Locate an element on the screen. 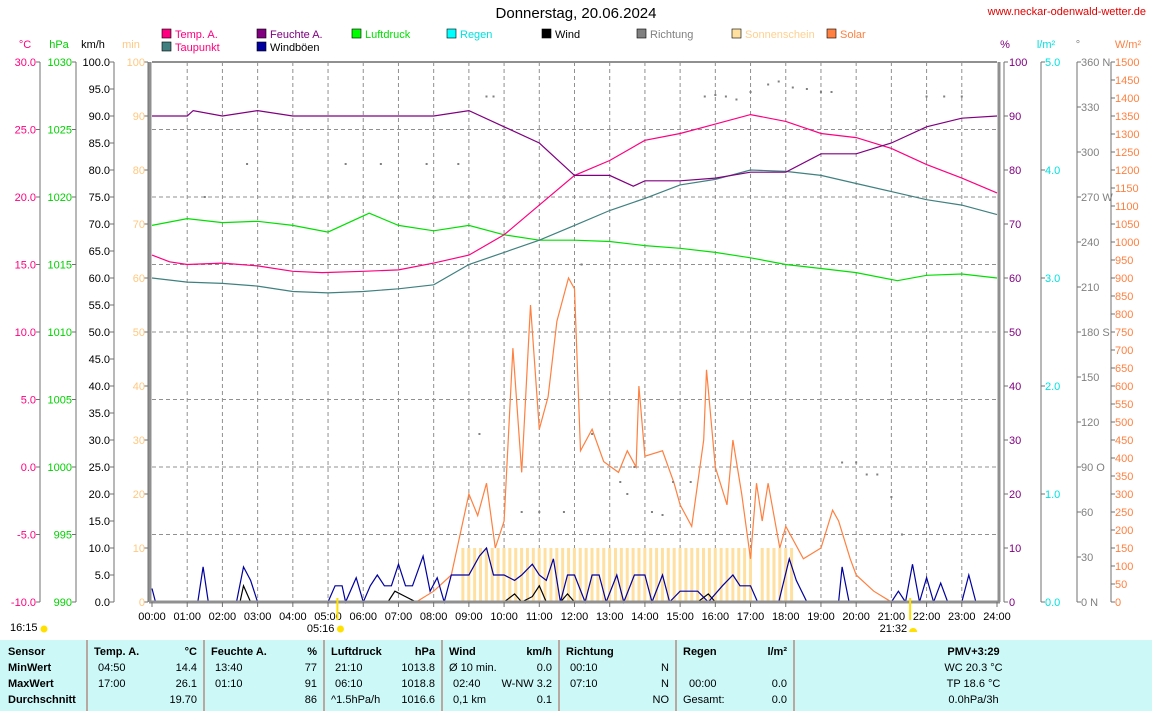 Image resolution: width=1152 pixels, height=711 pixels. time-label: 09:00 is located at coordinates (469, 617).